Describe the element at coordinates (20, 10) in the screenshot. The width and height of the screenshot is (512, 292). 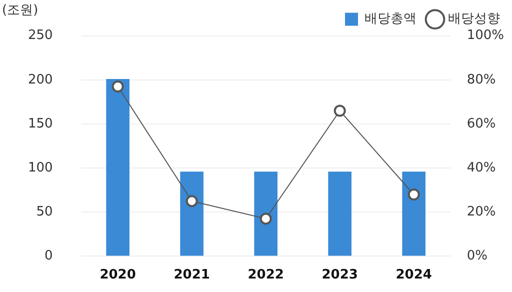
I see `y-axis-title: (조원)` at that location.